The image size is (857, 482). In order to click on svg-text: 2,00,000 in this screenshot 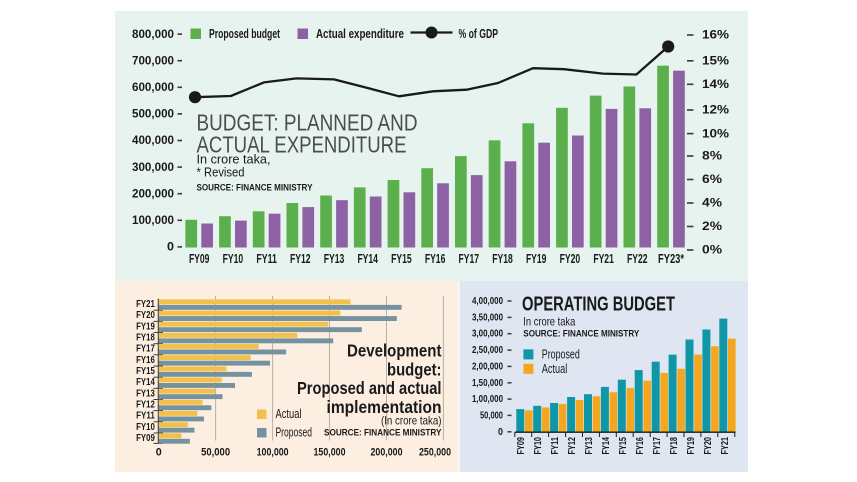, I will do `click(487, 366)`.